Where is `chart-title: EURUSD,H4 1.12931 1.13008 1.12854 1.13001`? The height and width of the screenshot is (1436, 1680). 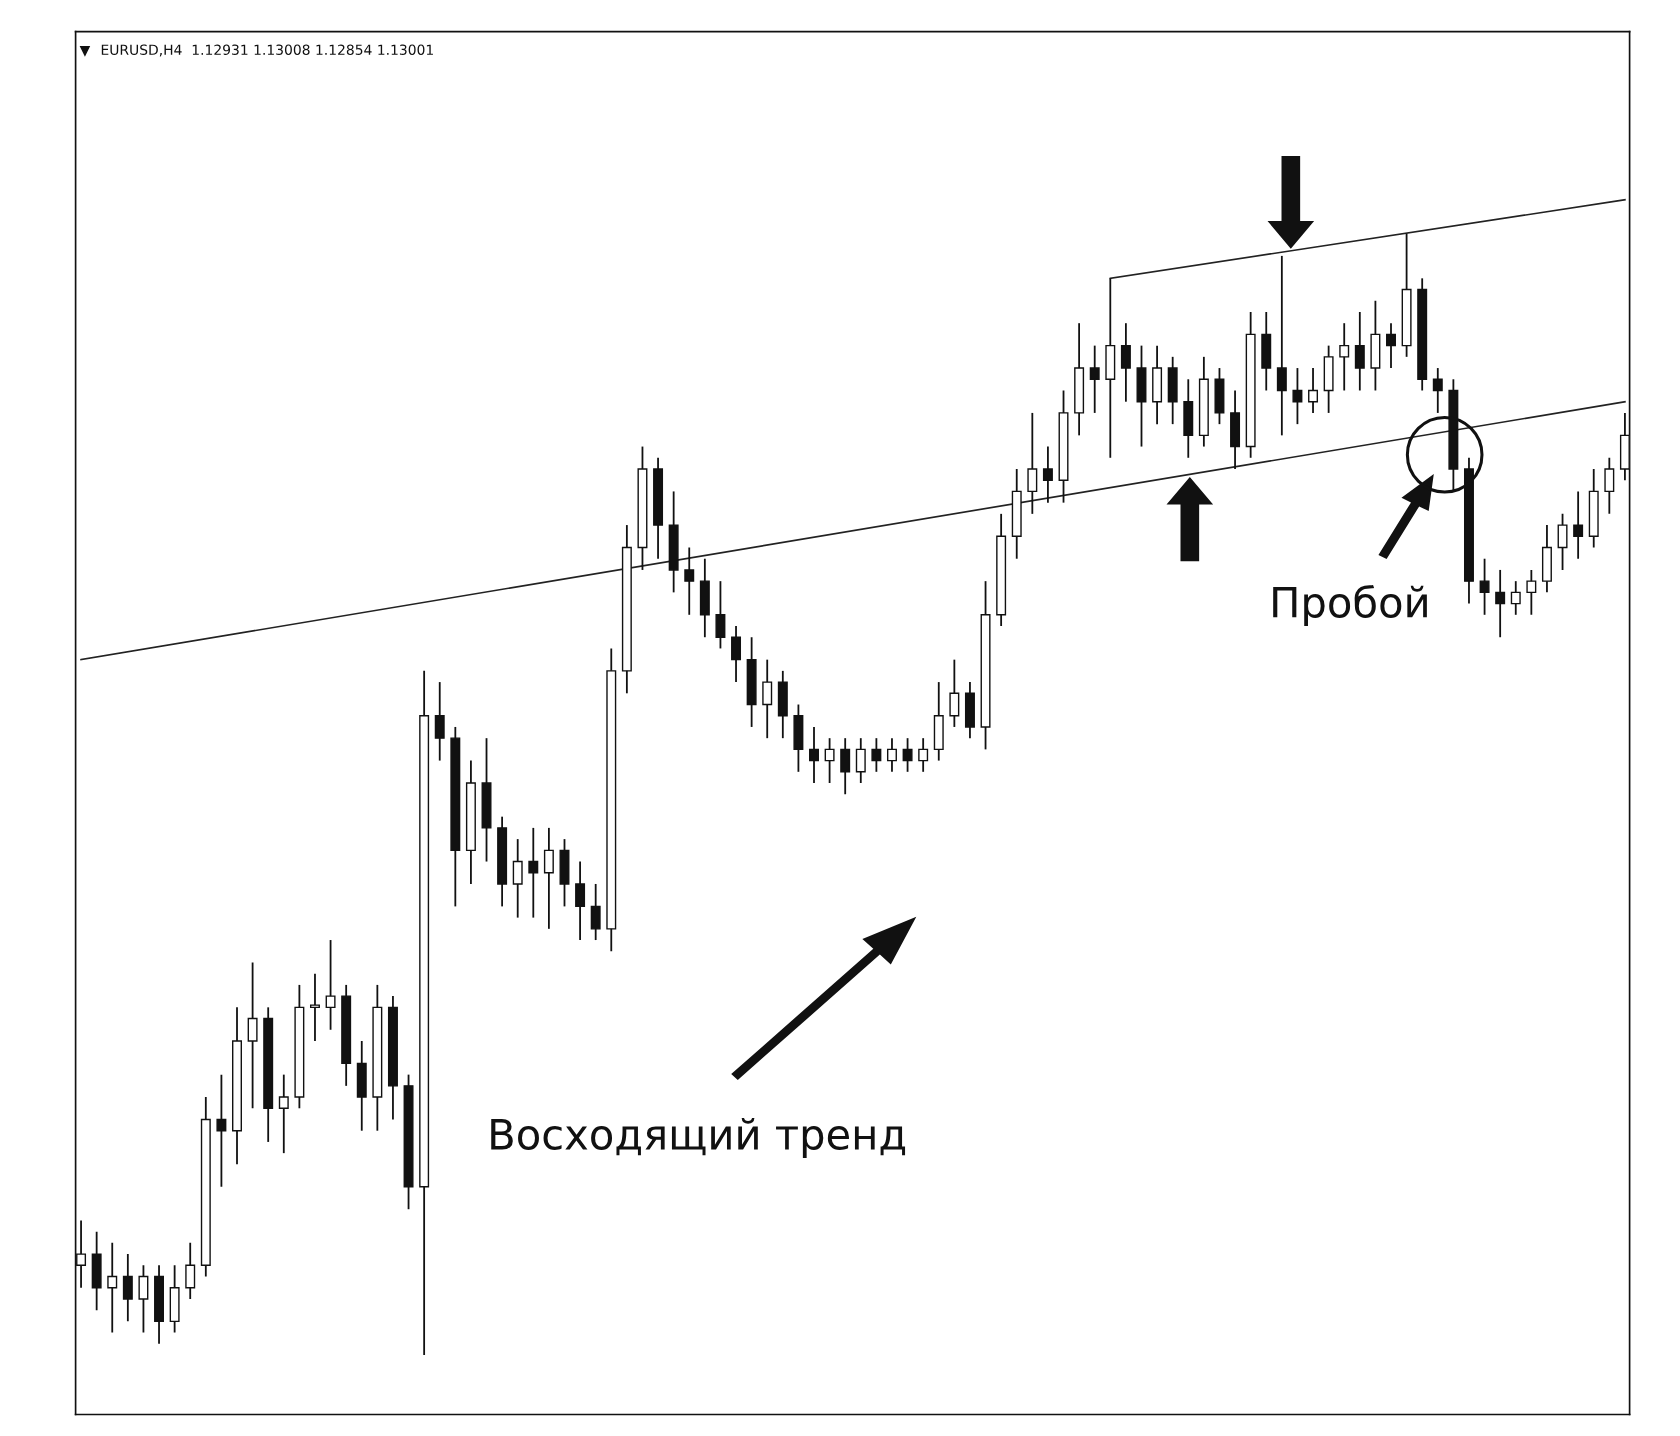 chart-title: EURUSD,H4 1.12931 1.13008 1.12854 1.13001 is located at coordinates (267, 50).